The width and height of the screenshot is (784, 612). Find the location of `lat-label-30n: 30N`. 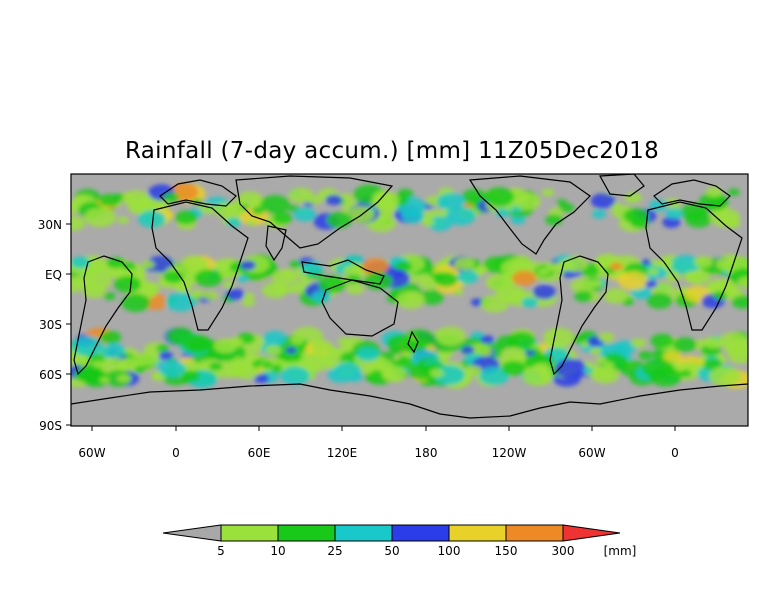

lat-label-30n: 30N is located at coordinates (50, 225).